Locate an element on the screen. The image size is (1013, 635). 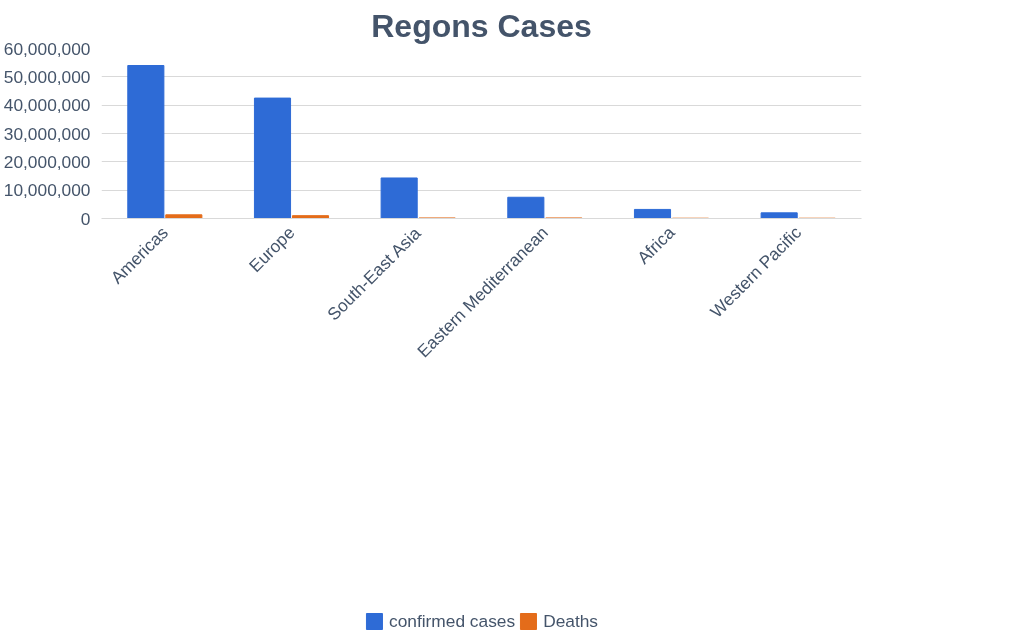
y-tick-label: 50,000,000 is located at coordinates (47, 76).